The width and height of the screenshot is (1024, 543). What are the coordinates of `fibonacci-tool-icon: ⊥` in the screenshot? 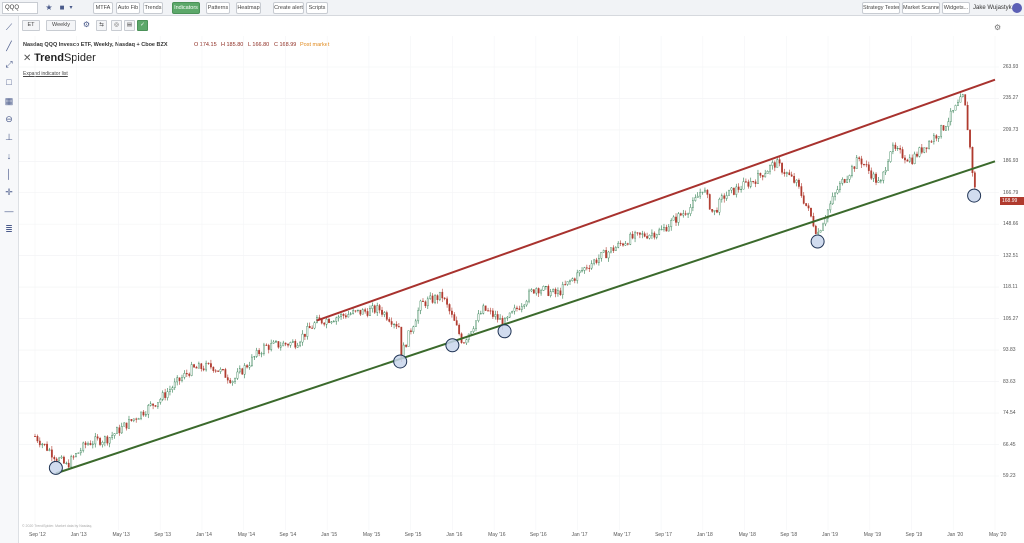 It's located at (9, 137).